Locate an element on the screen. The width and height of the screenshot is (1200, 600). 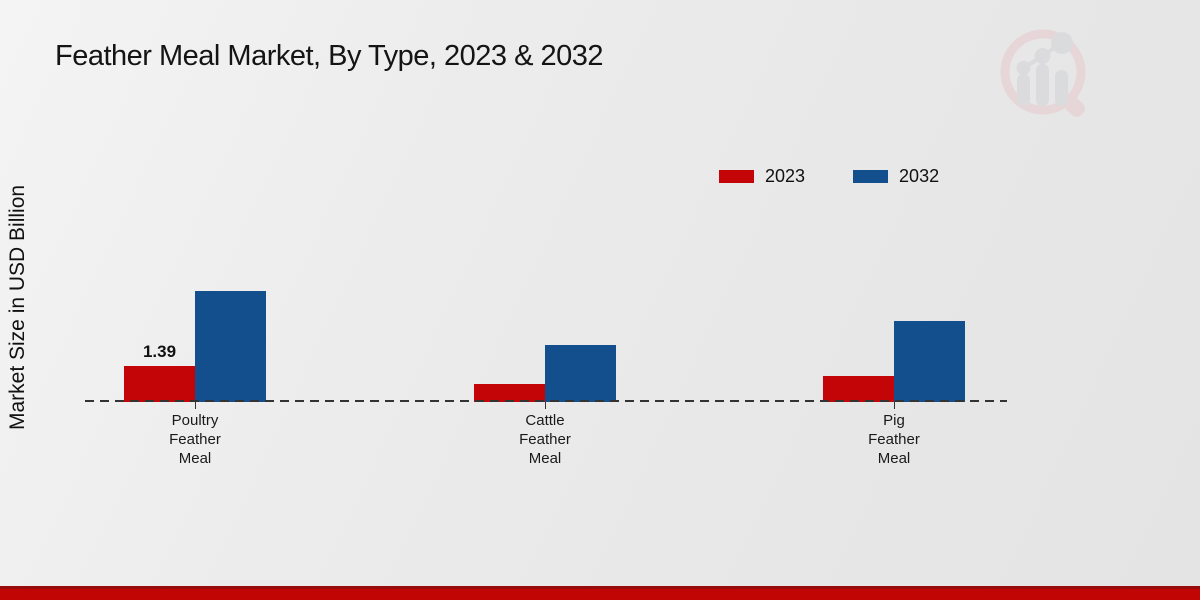
legend-item-2032: 2032 is located at coordinates (896, 176).